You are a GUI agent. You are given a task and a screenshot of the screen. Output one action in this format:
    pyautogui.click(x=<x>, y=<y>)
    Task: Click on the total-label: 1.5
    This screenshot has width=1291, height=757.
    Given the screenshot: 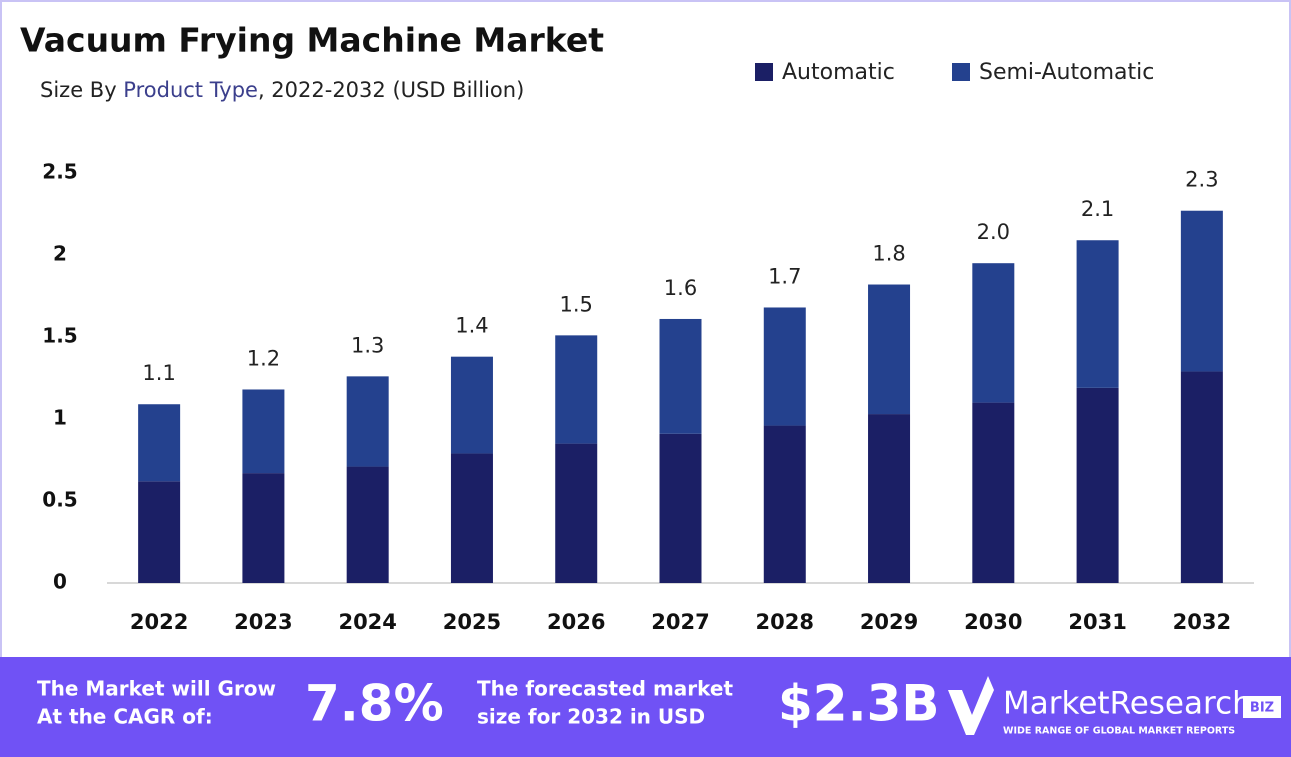 What is the action you would take?
    pyautogui.click(x=576, y=304)
    